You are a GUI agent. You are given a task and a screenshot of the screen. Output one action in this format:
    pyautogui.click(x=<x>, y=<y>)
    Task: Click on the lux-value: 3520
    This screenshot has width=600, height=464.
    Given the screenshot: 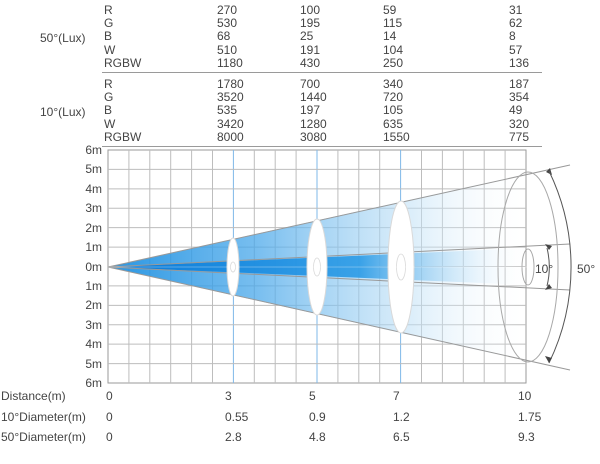 What is the action you would take?
    pyautogui.click(x=230, y=97)
    